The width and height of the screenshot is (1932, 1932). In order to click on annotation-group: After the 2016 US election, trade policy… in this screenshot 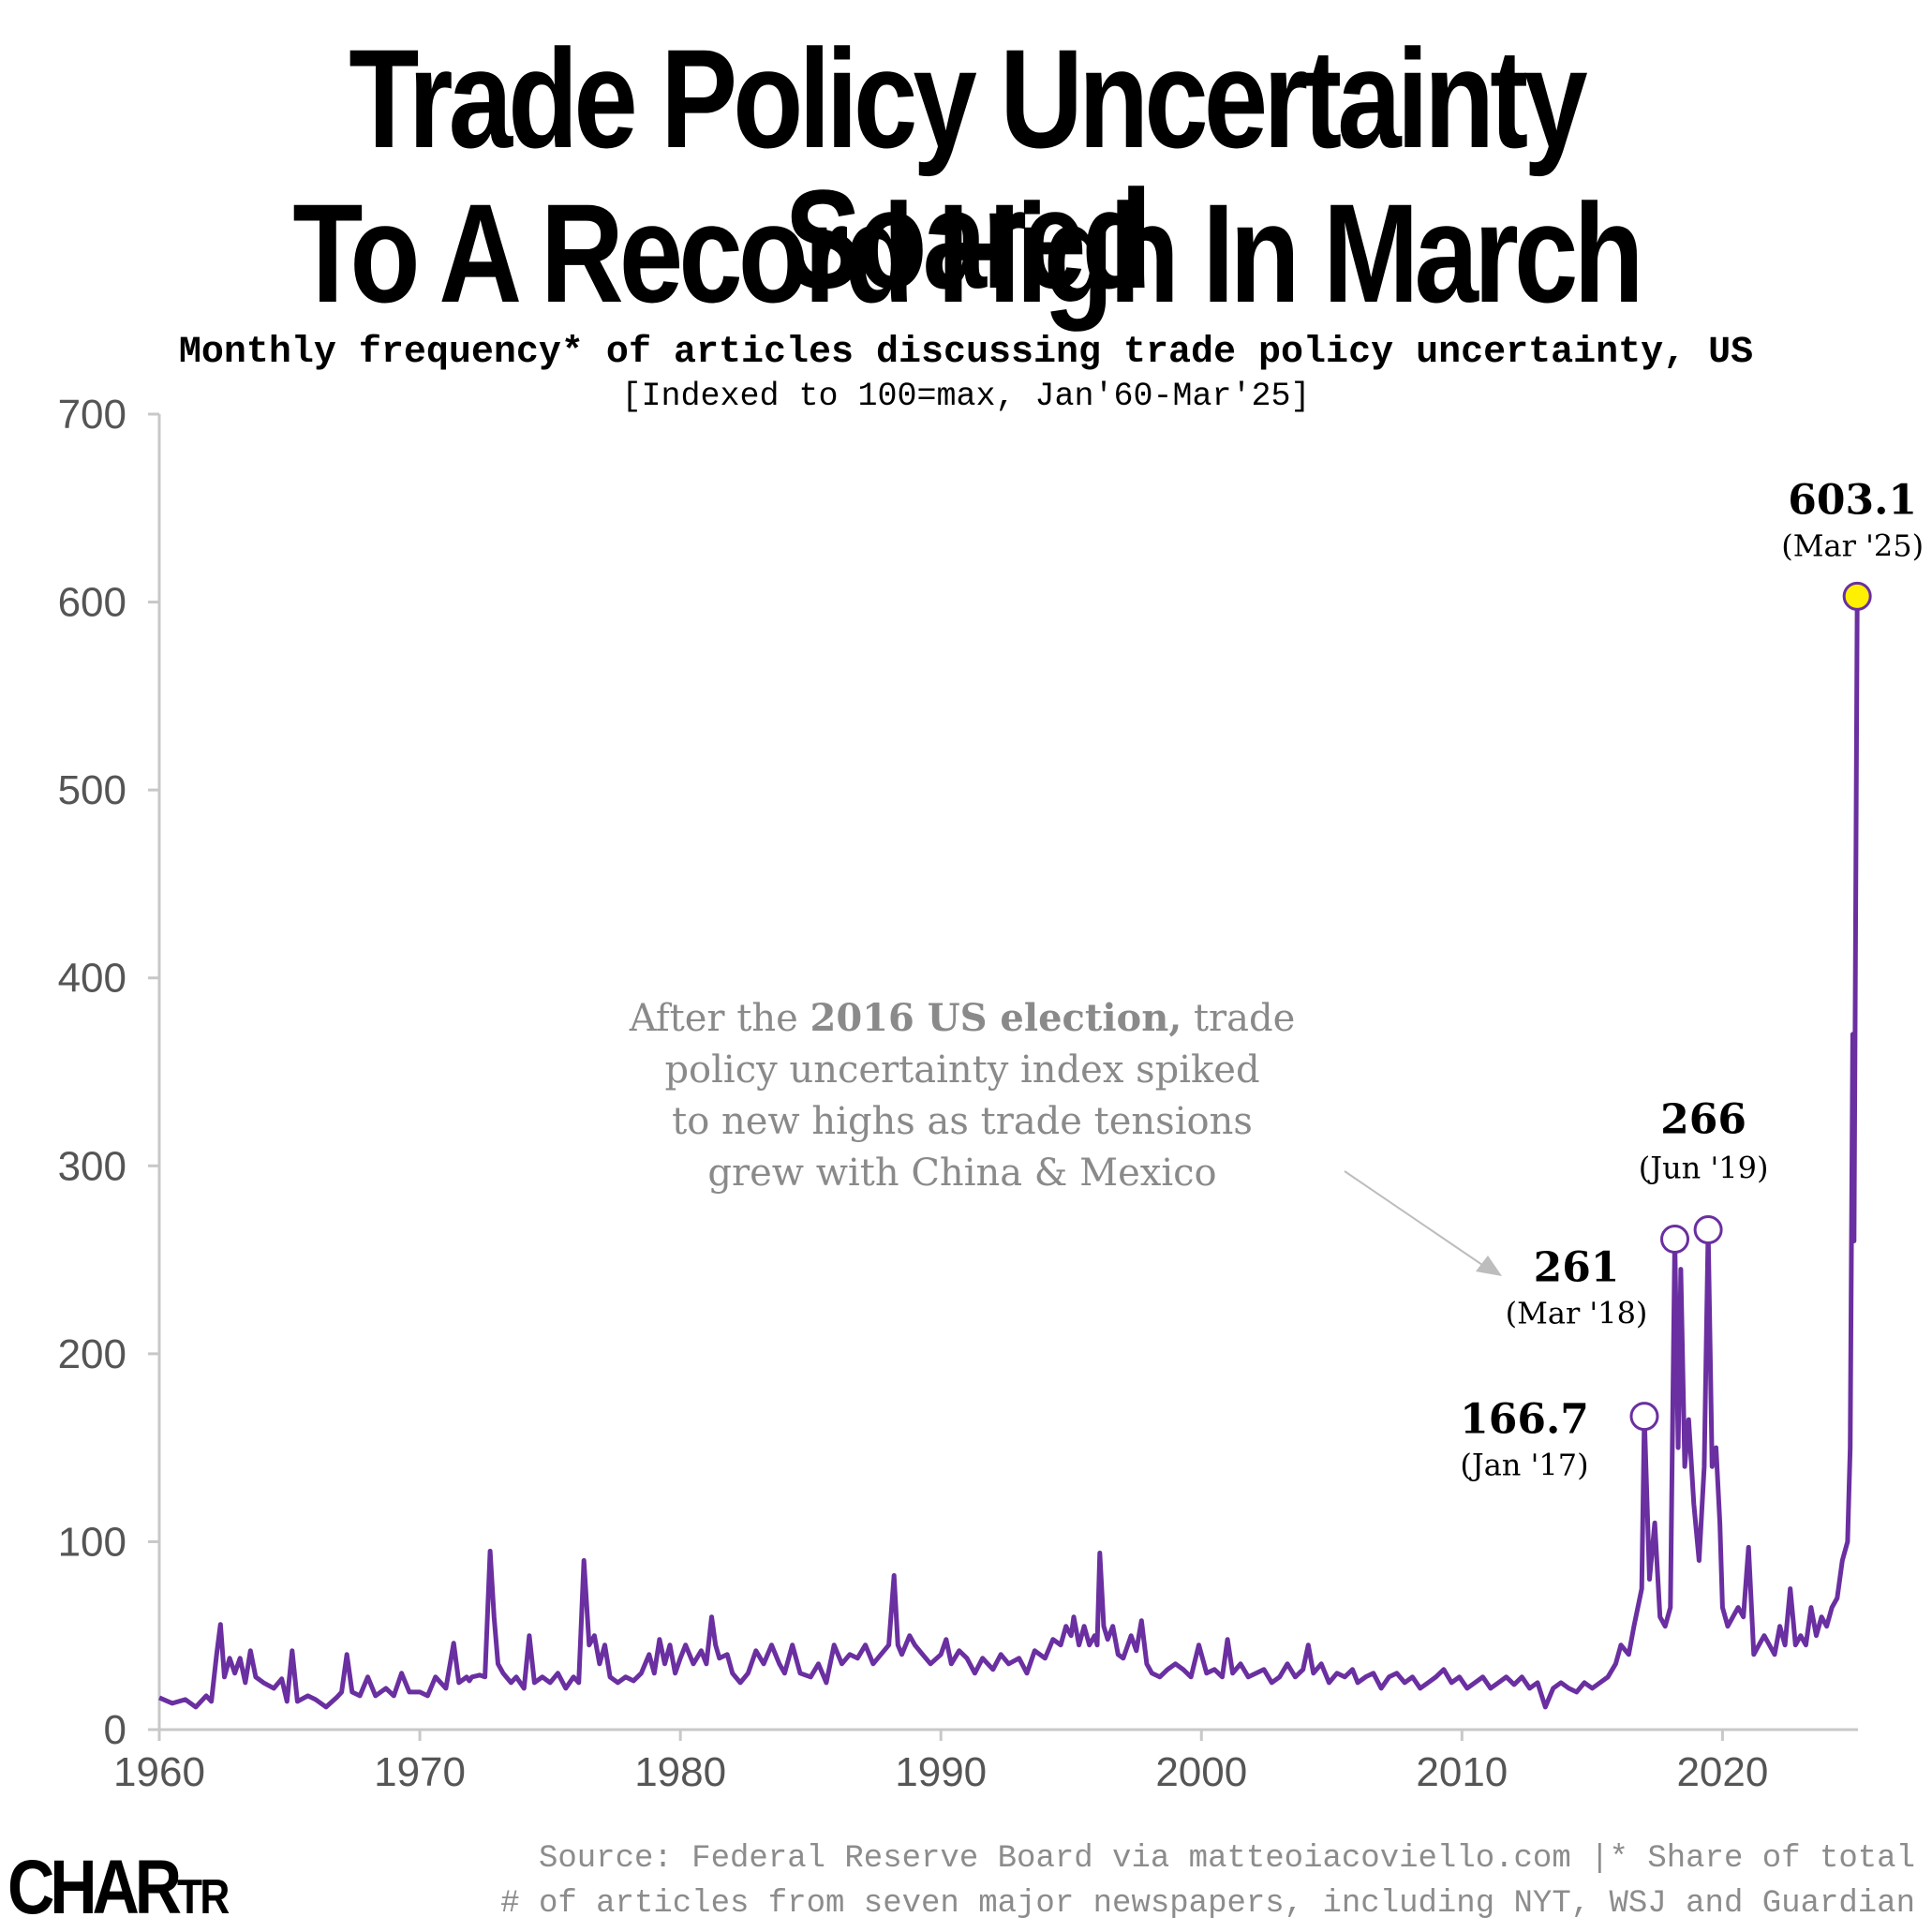, I will do `click(1065, 1136)`.